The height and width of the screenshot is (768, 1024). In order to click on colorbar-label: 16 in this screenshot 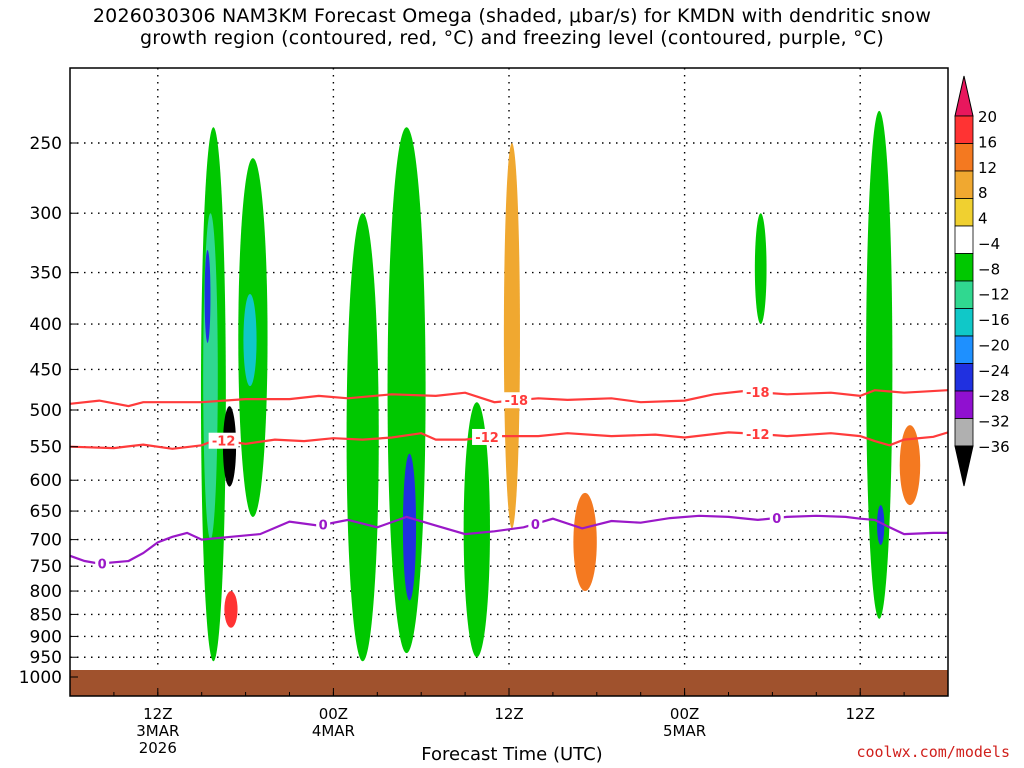, I will do `click(987, 142)`.